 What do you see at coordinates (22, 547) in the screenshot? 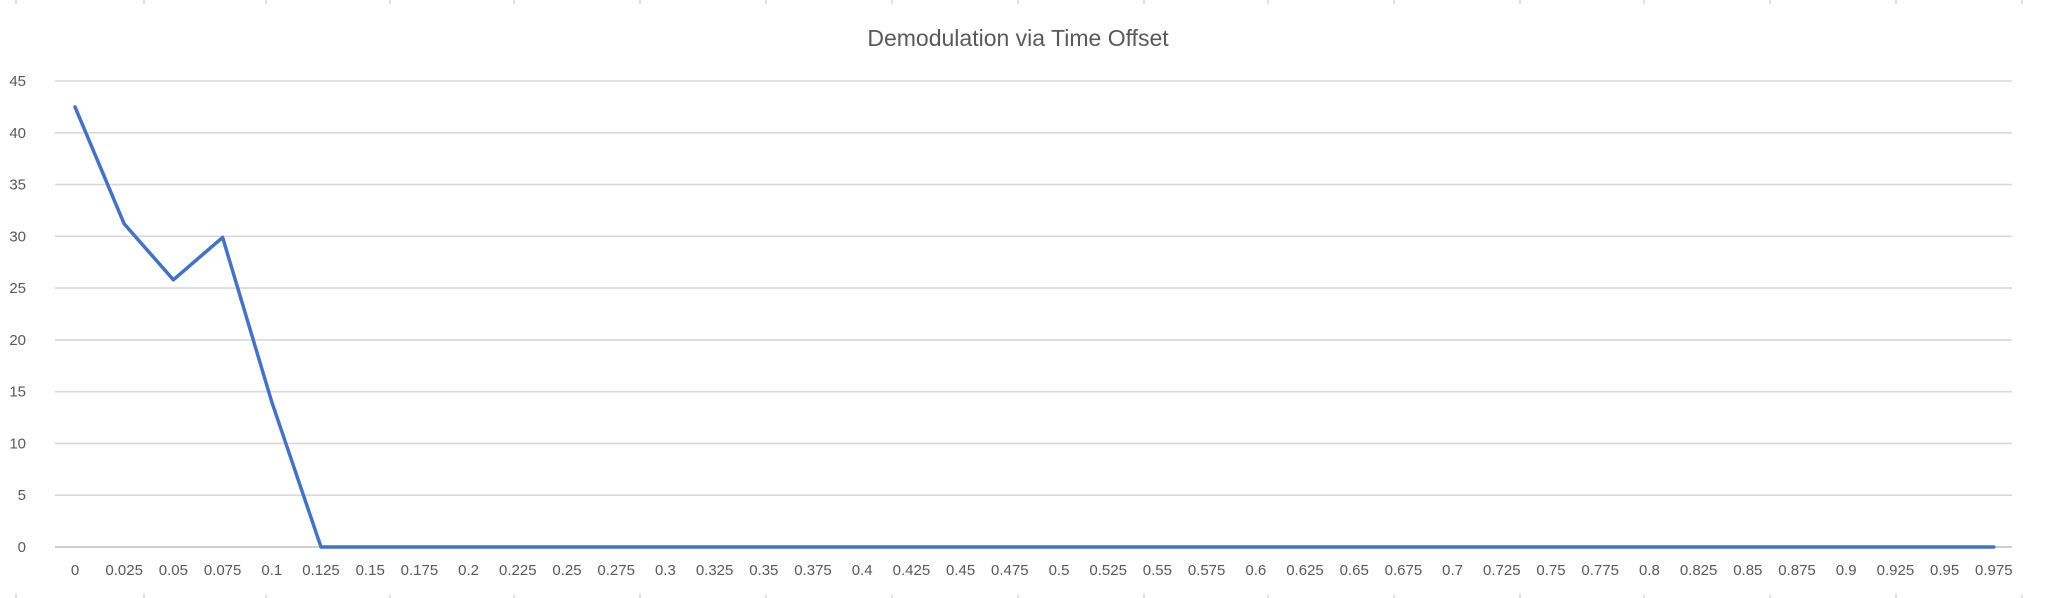
I see `y-tick-label: 0` at bounding box center [22, 547].